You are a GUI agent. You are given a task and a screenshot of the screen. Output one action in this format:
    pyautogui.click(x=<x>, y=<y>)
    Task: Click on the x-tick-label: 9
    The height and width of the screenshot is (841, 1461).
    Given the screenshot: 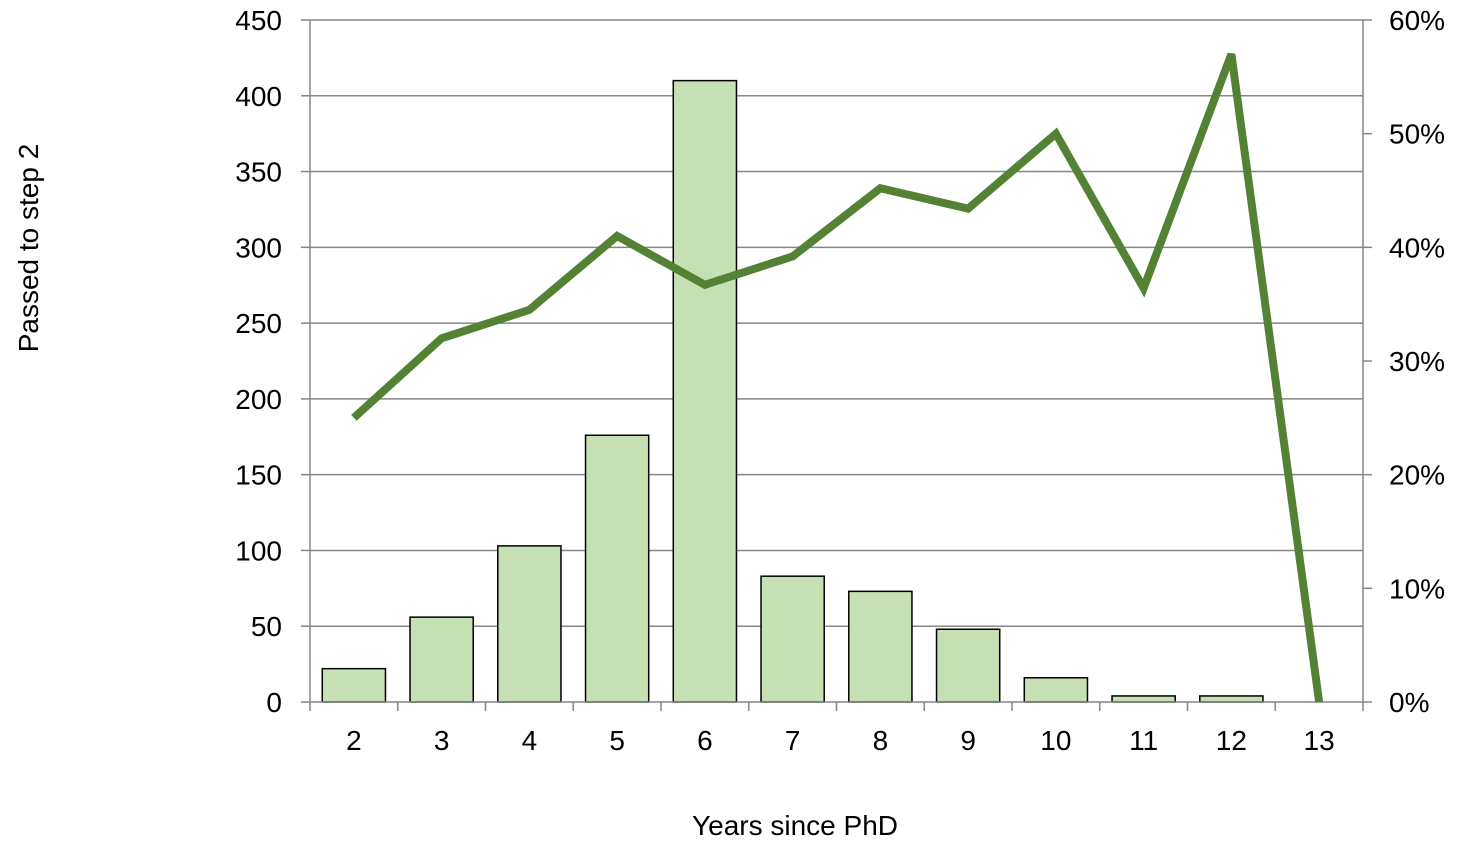 What is the action you would take?
    pyautogui.click(x=968, y=740)
    